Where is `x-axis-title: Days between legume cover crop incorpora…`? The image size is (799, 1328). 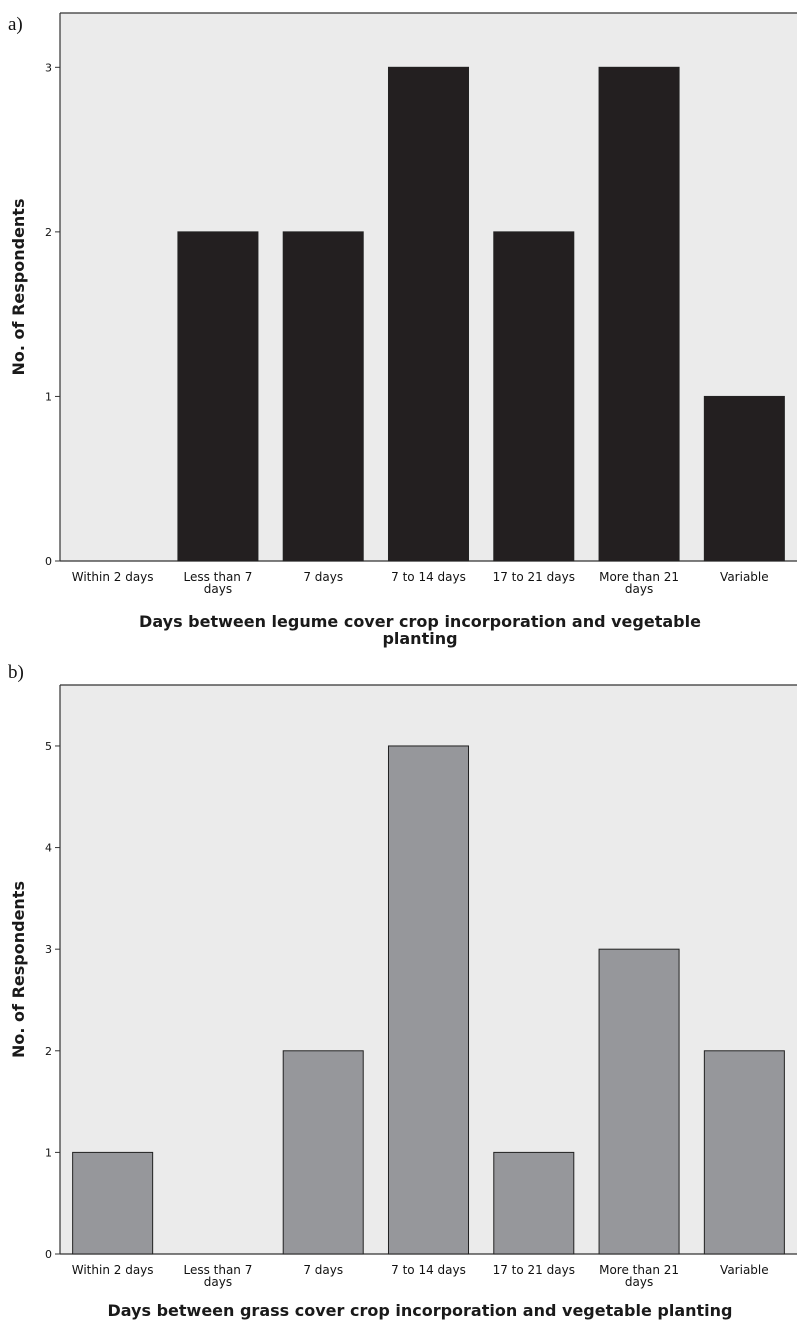
x-axis-title: Days between legume cover crop incorpora… is located at coordinates (420, 630).